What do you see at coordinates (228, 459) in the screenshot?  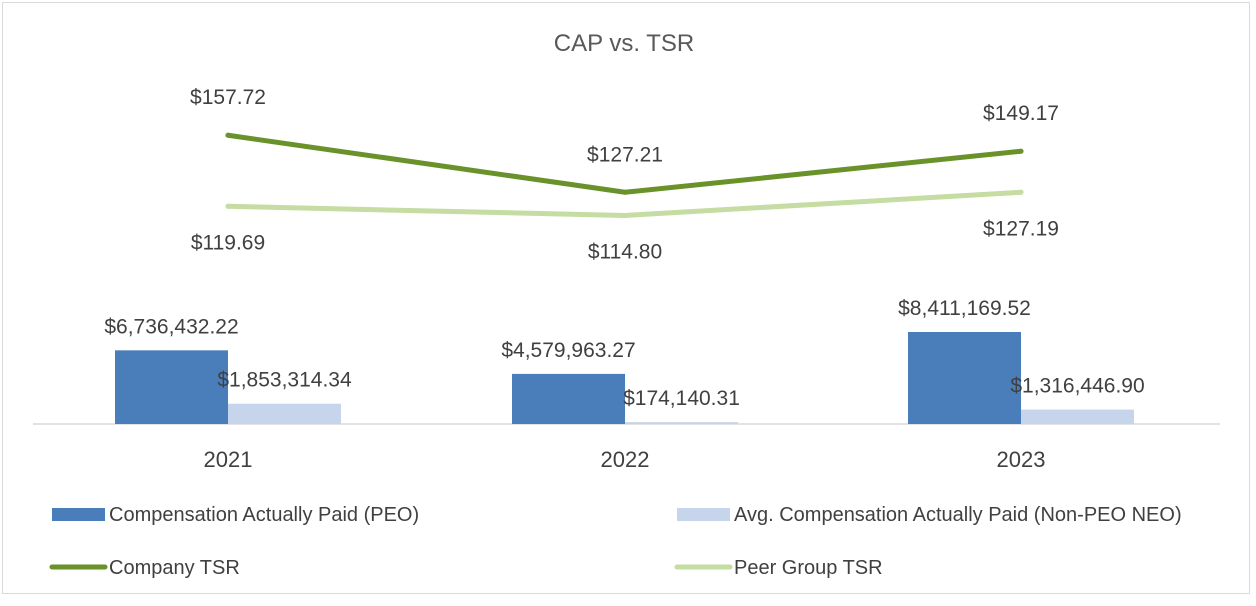 I see `x-tick-label-2021: 2021` at bounding box center [228, 459].